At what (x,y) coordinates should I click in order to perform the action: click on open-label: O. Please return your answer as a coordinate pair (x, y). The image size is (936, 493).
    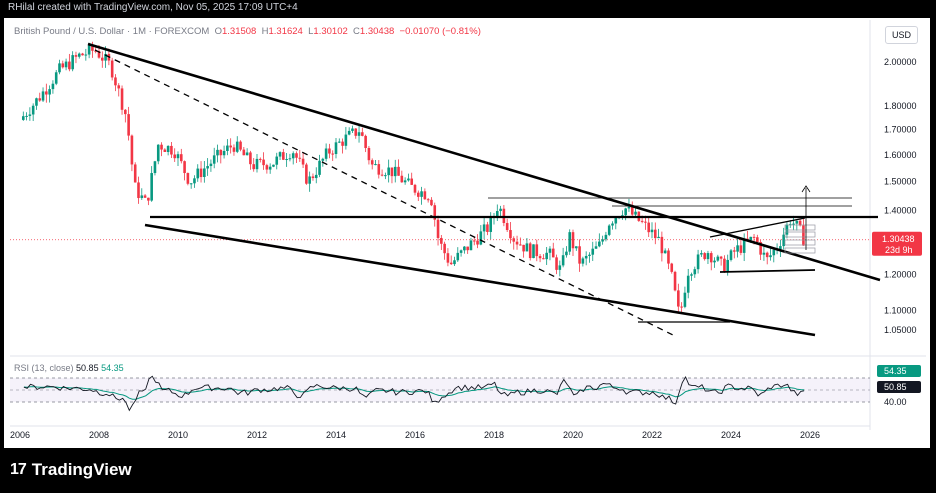
    Looking at the image, I should click on (218, 31).